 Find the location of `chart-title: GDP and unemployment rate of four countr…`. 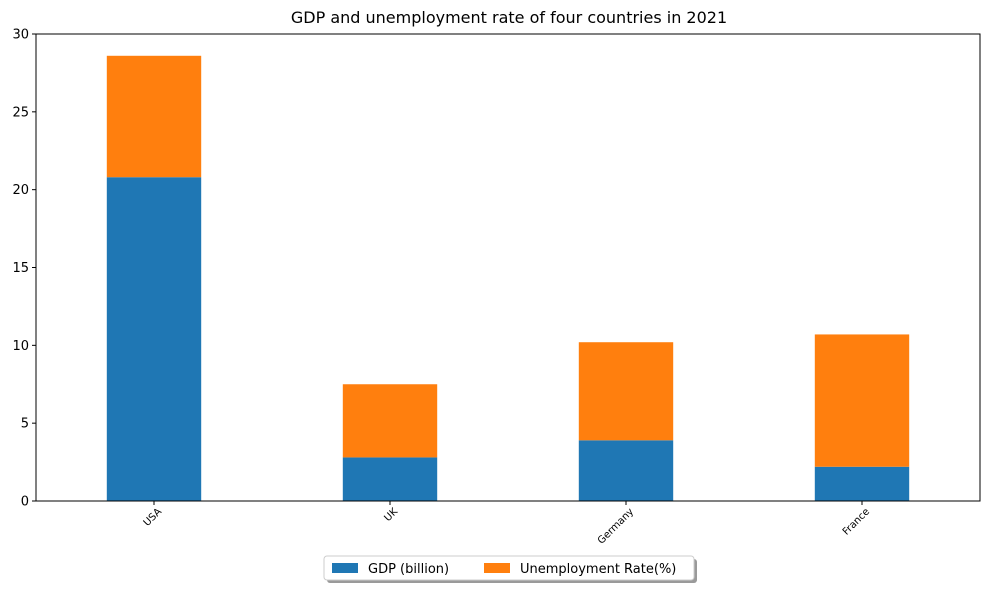

chart-title: GDP and unemployment rate of four countr… is located at coordinates (509, 17).